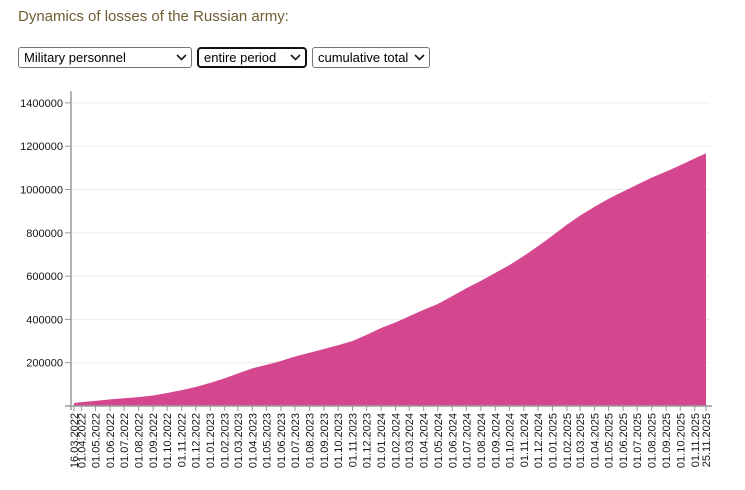  I want to click on x-axis-date-label: 01.03.2025, so click(581, 440).